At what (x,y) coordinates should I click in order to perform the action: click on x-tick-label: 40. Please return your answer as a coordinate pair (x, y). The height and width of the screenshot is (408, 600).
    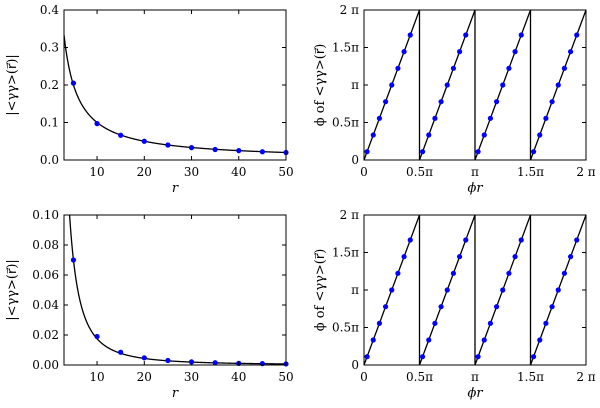
    Looking at the image, I should click on (238, 172).